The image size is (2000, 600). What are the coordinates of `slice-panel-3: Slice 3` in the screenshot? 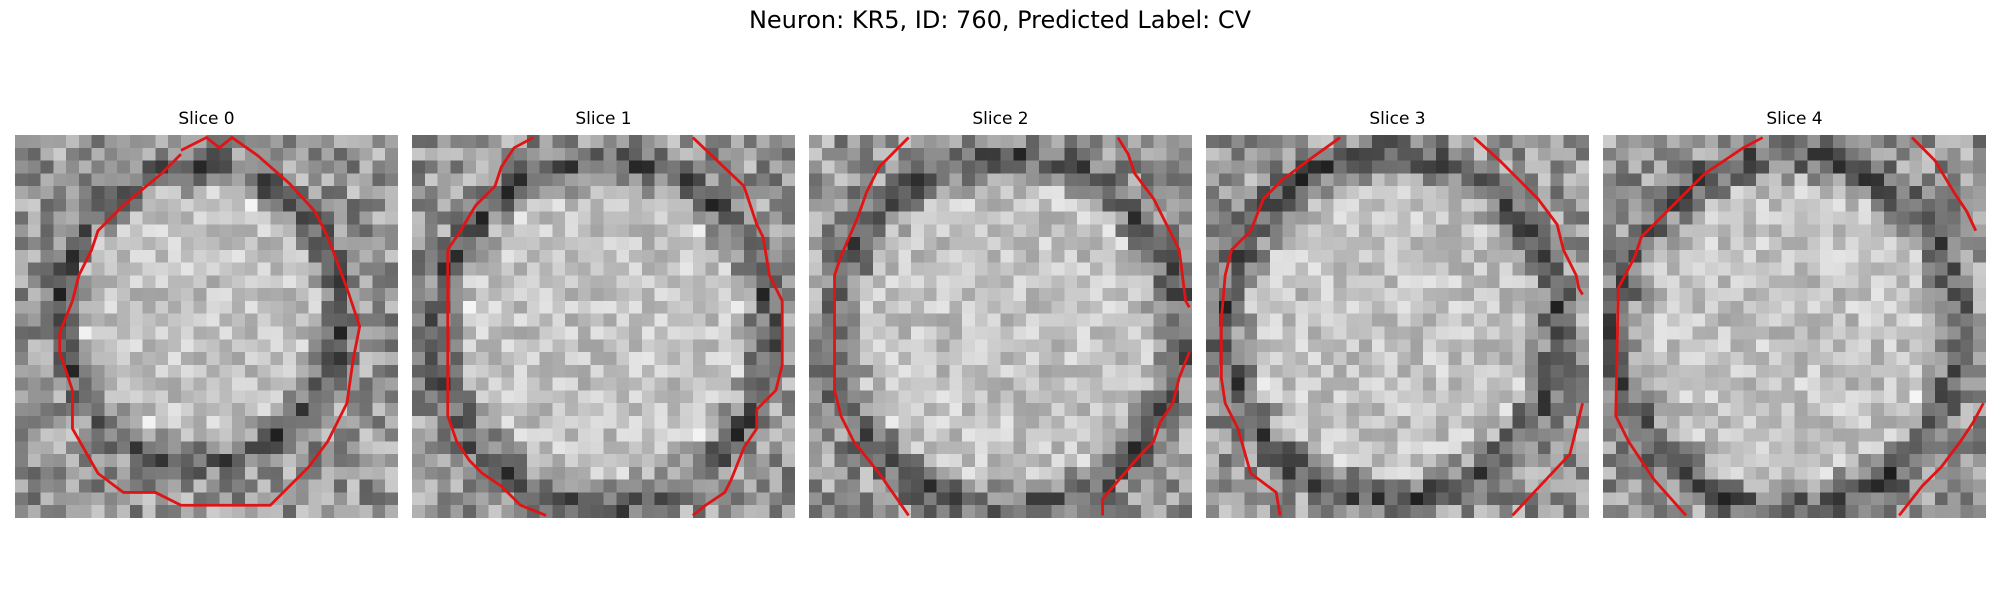 It's located at (1397, 312).